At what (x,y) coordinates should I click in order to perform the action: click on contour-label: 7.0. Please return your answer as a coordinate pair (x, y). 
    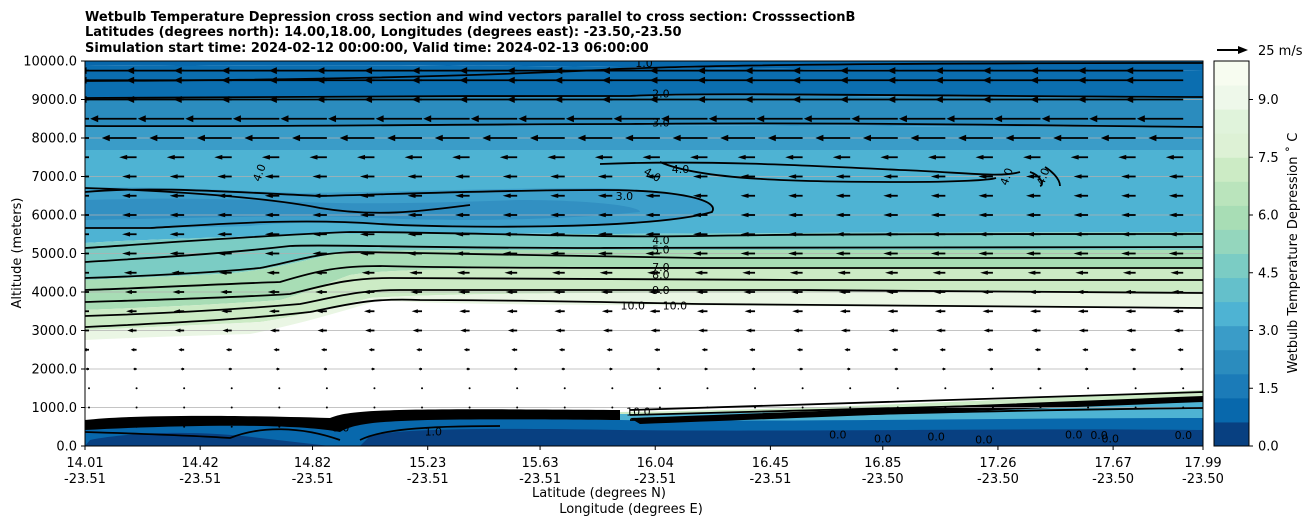
    Looking at the image, I should click on (661, 267).